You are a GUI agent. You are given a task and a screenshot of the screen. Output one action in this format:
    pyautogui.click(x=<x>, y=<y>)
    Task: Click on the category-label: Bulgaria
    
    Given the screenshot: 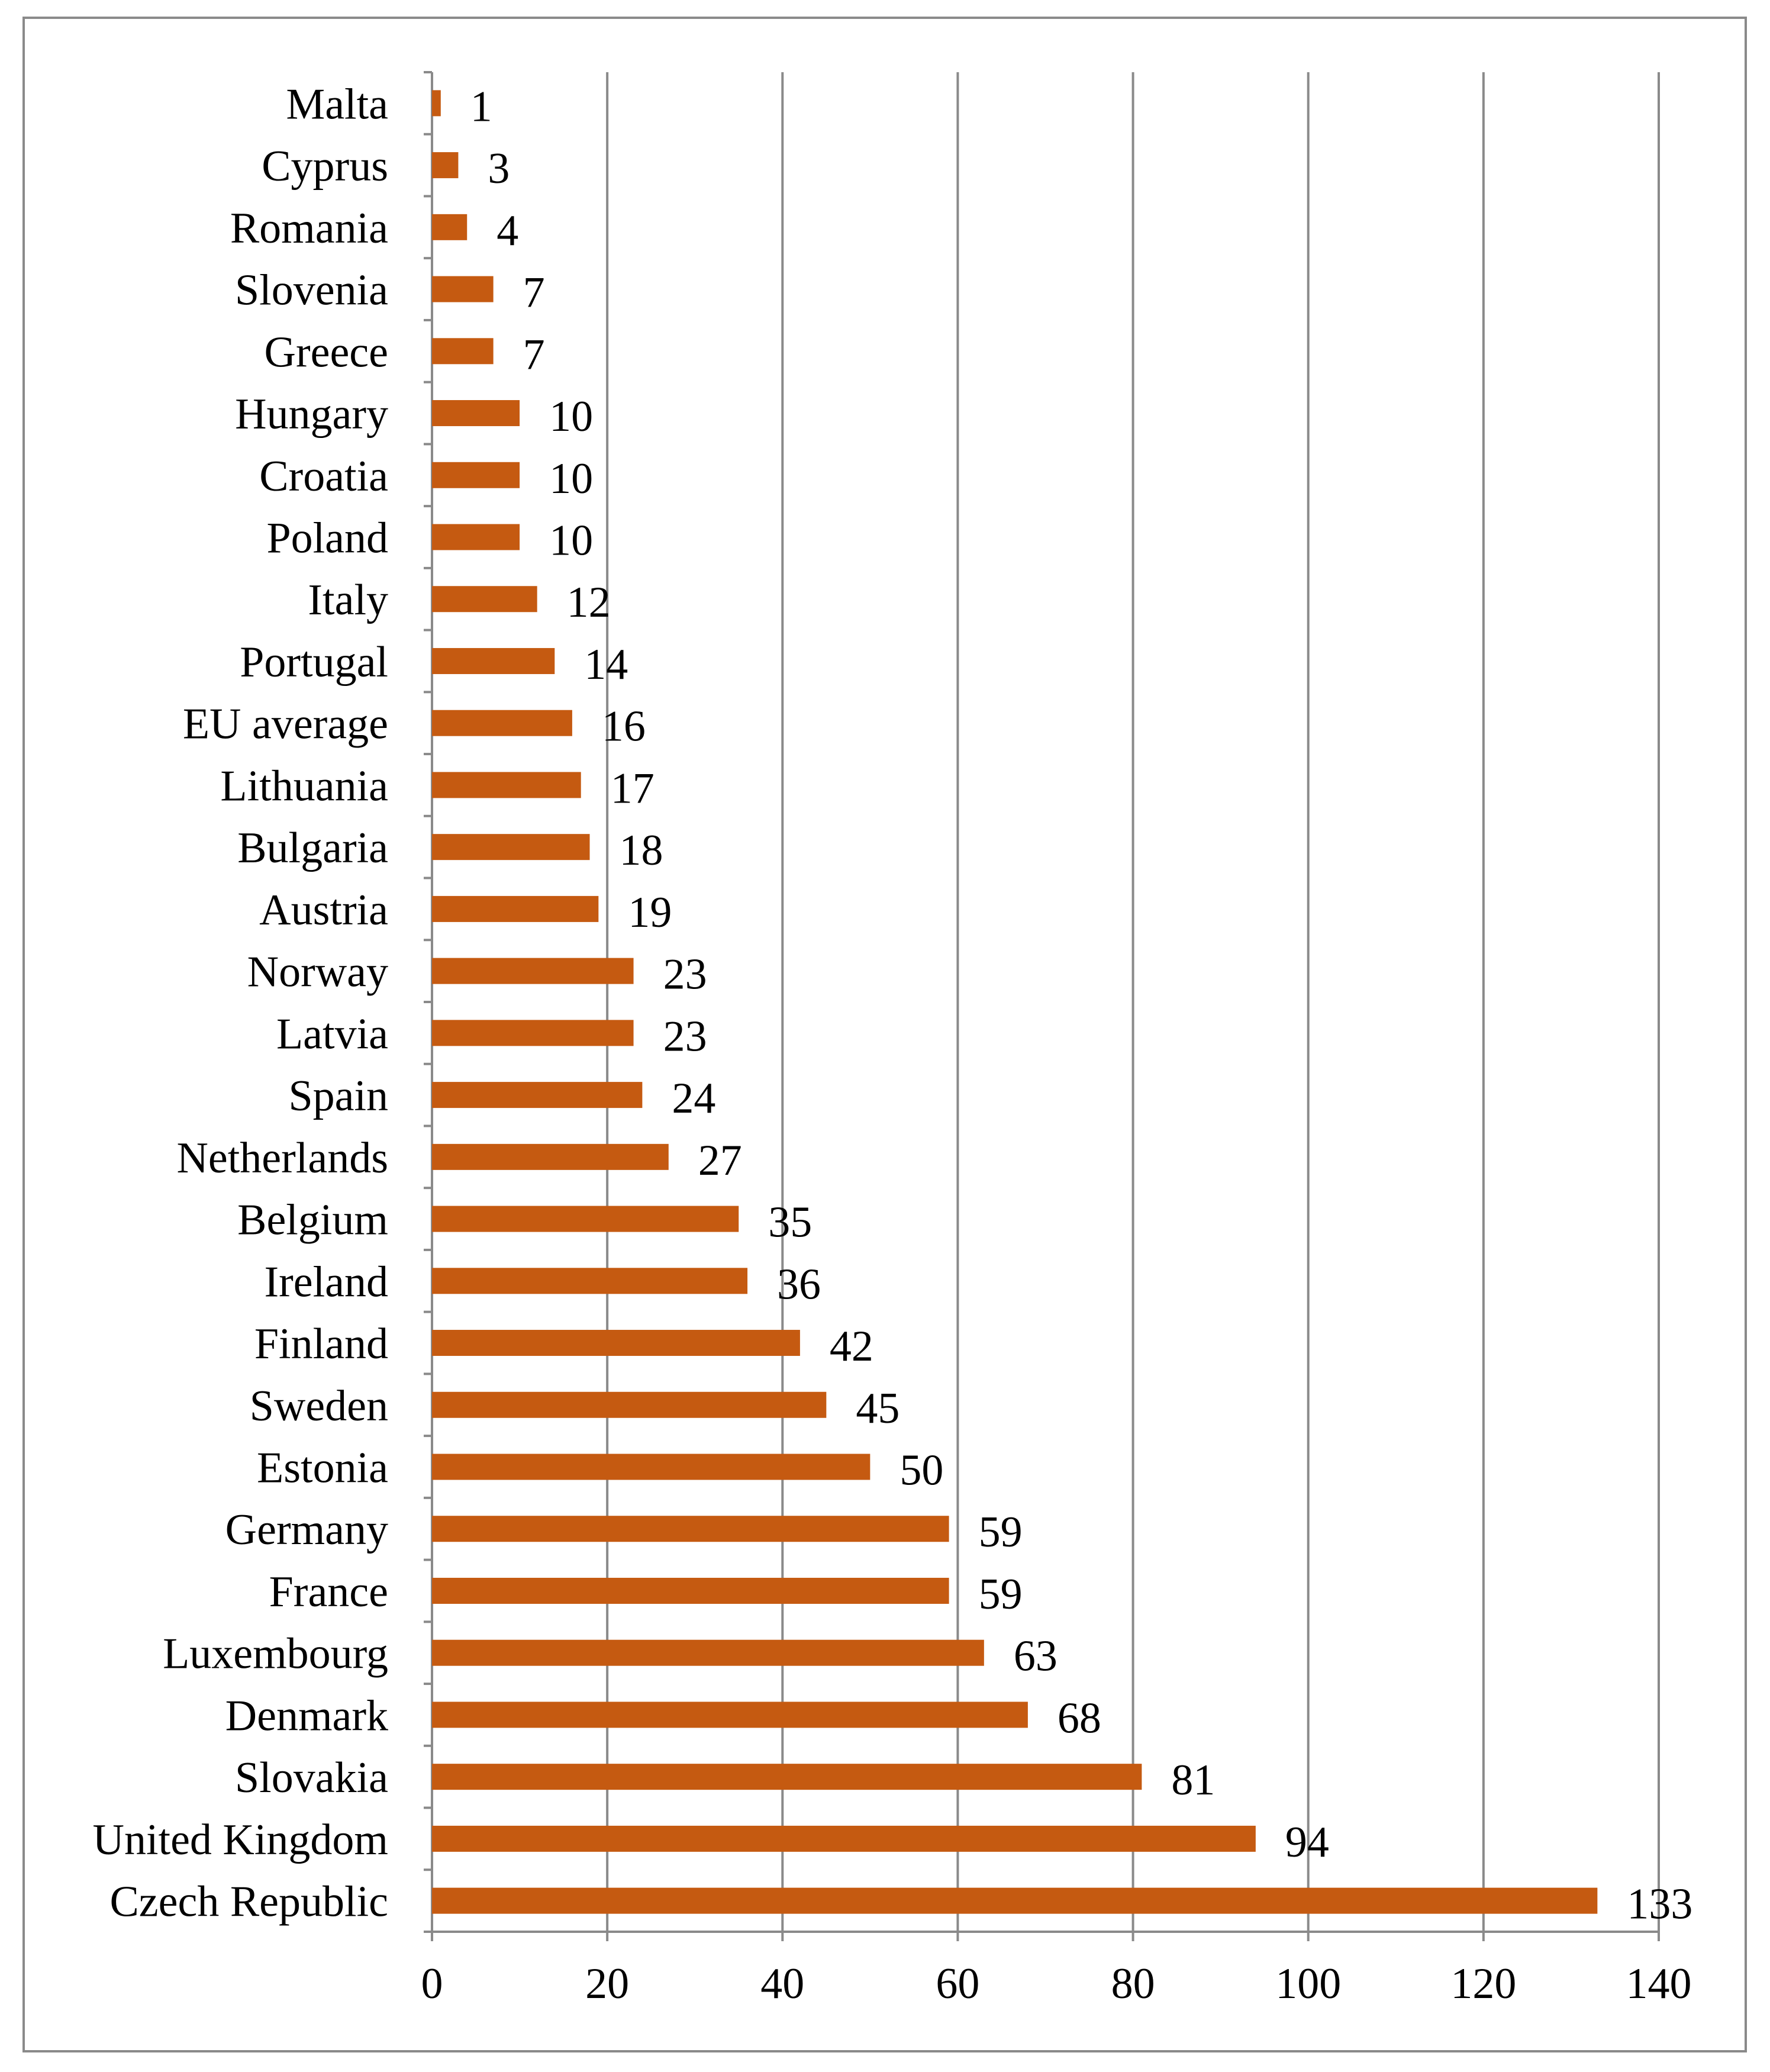 What is the action you would take?
    pyautogui.click(x=312, y=848)
    